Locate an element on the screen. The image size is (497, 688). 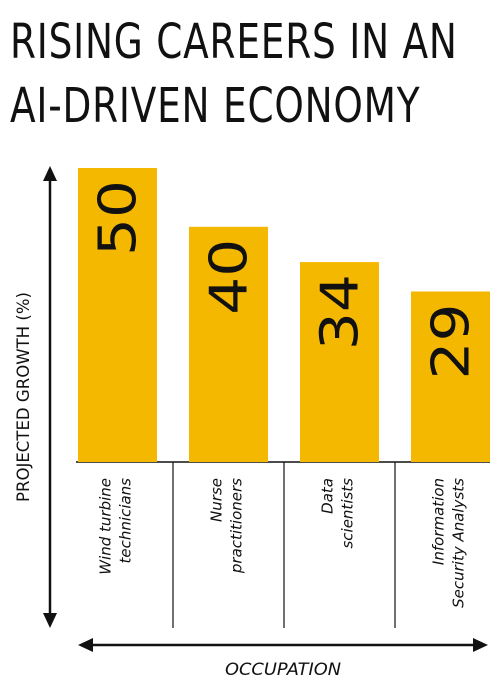
value-label-2: 40 is located at coordinates (230, 277).